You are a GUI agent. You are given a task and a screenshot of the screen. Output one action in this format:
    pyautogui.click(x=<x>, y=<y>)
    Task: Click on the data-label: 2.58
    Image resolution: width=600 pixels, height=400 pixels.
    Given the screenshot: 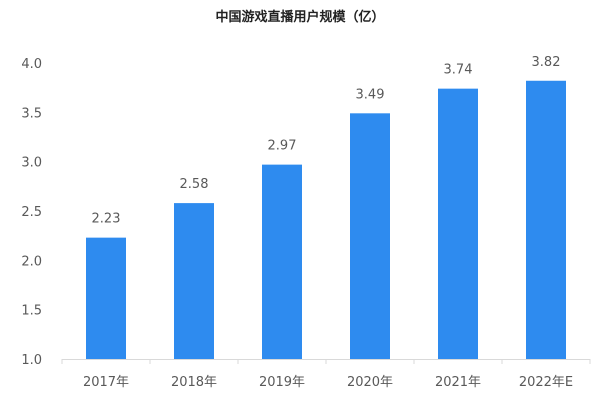 What is the action you would take?
    pyautogui.click(x=194, y=184)
    